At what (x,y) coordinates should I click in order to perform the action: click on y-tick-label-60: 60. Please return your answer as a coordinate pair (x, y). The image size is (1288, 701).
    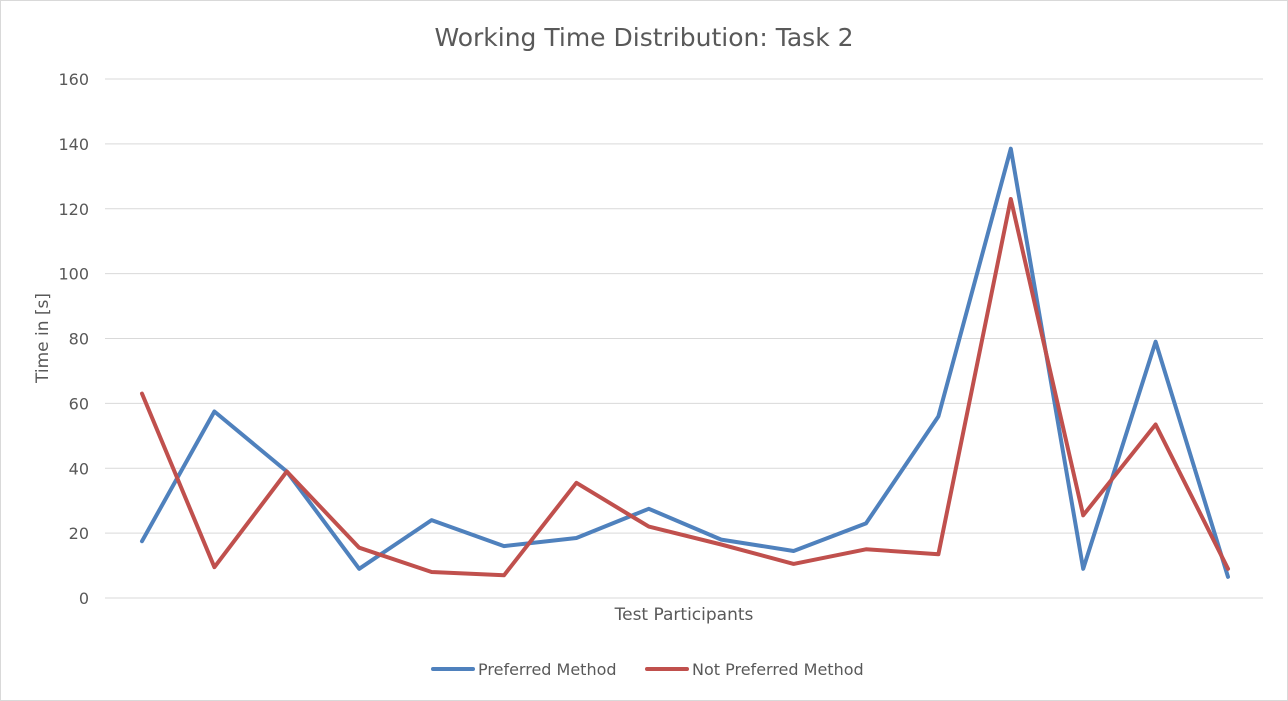
    Looking at the image, I should click on (79, 403).